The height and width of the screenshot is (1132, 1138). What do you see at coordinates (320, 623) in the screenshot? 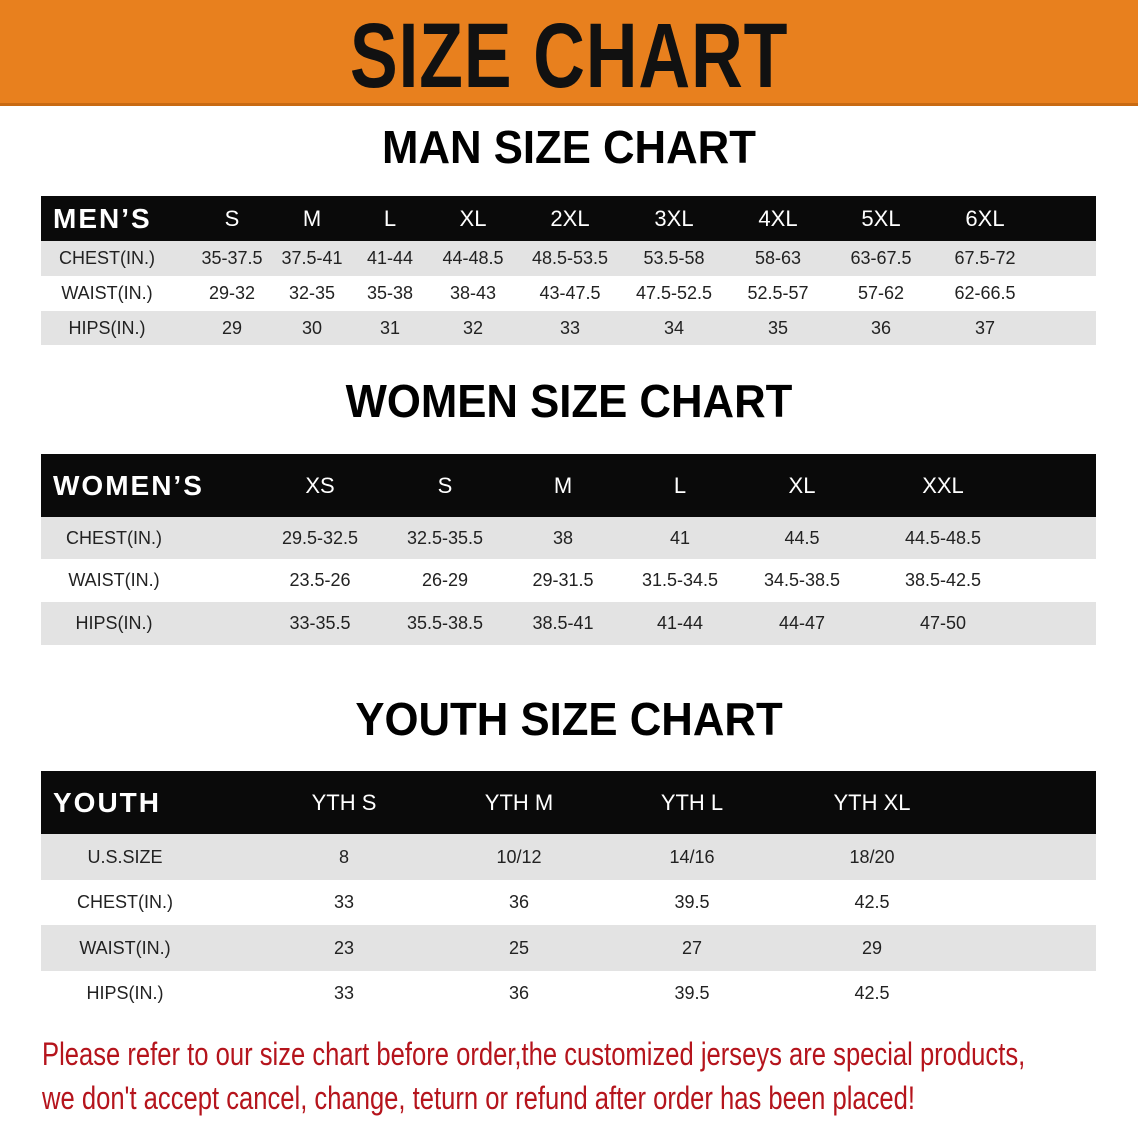
I see `measurement-value: 33-35.5` at bounding box center [320, 623].